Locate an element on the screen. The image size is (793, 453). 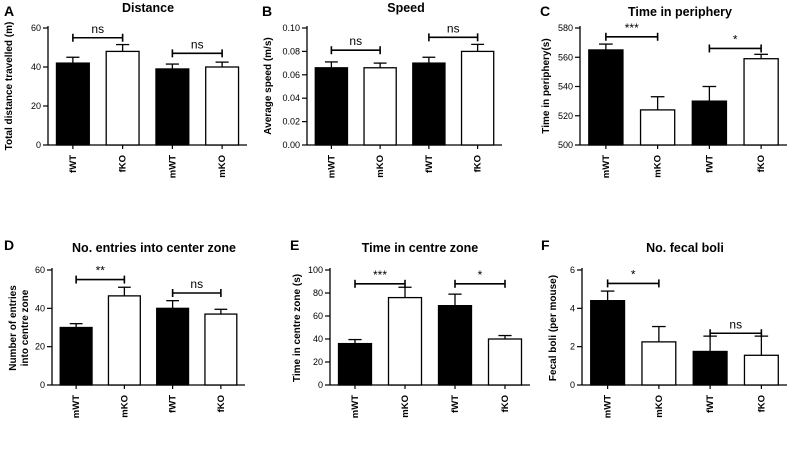
y-tick-label-d: 20 is located at coordinates (40, 347).